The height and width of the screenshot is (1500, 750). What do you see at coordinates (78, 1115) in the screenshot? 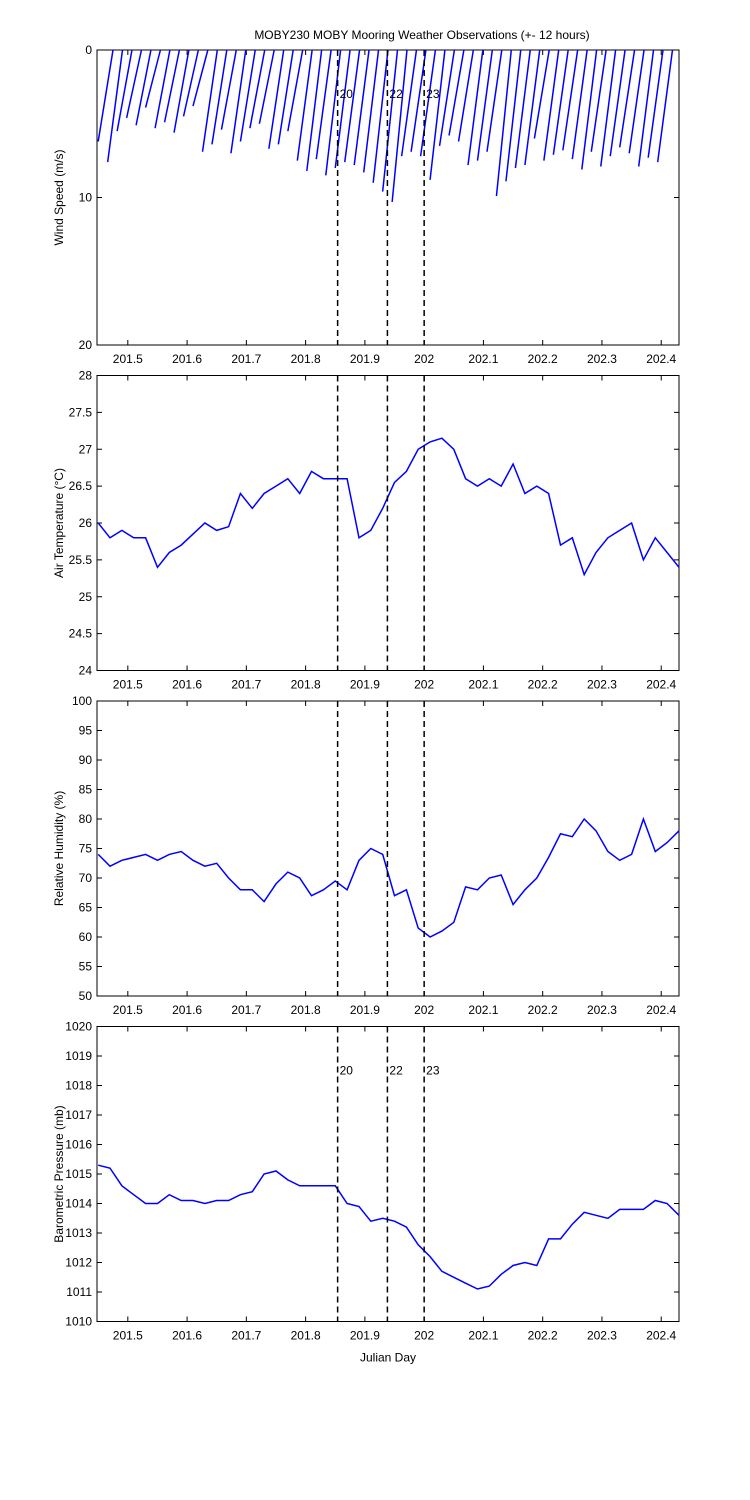
I see `y-tick-label: 1017` at bounding box center [78, 1115].